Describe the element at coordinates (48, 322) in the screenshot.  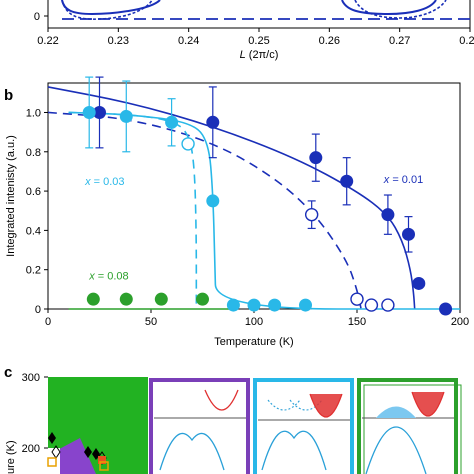
I see `panel-b-xtick-label: 0` at that location.